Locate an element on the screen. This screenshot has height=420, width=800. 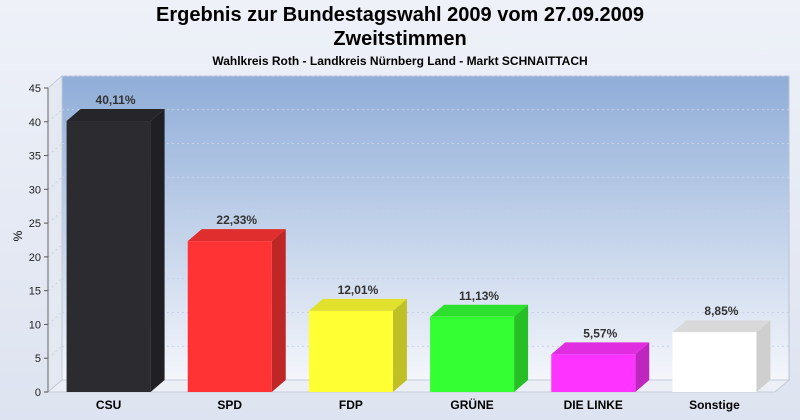
x-tick-label: FDP is located at coordinates (351, 405).